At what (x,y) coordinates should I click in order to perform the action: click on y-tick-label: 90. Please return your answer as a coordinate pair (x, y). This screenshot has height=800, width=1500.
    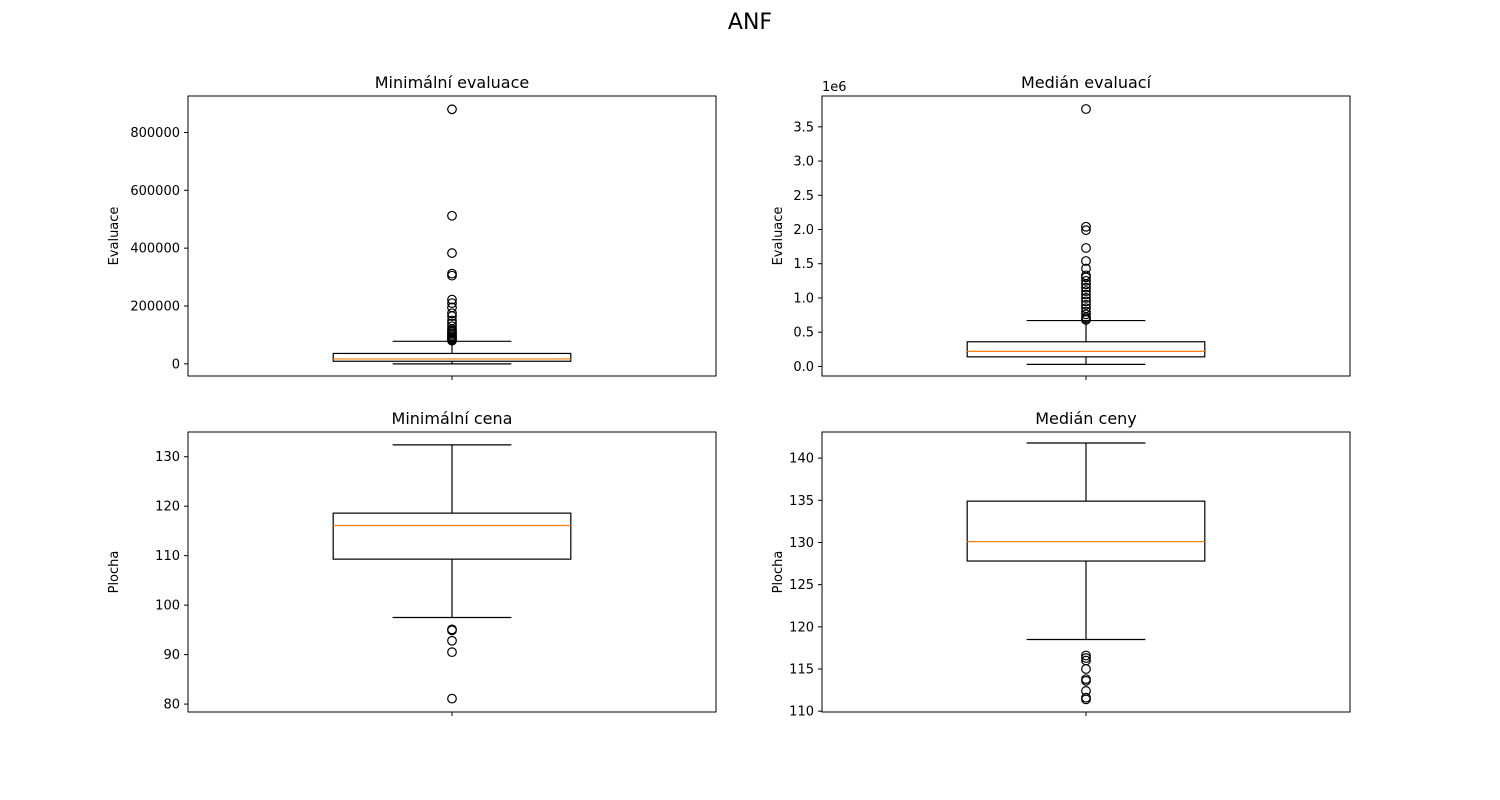
    Looking at the image, I should click on (171, 655).